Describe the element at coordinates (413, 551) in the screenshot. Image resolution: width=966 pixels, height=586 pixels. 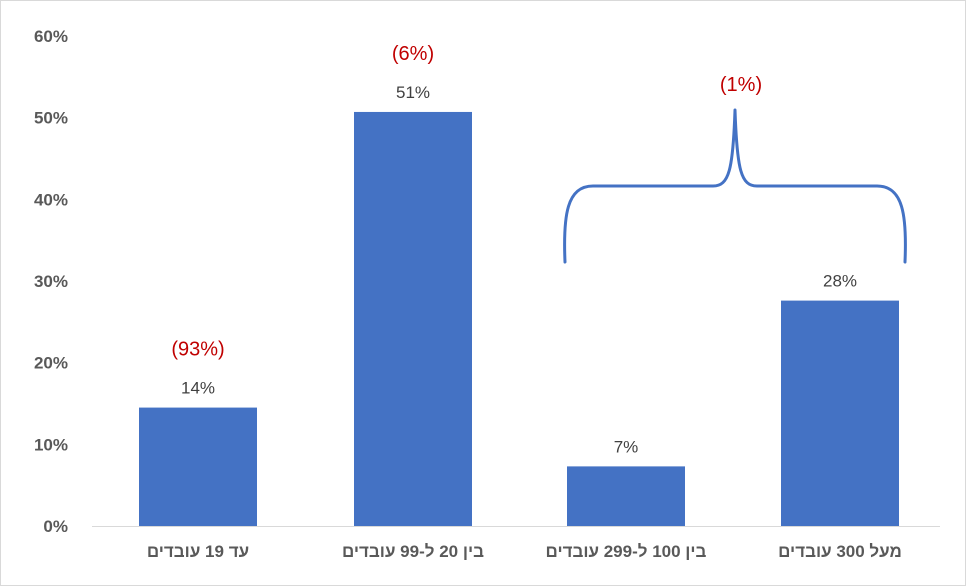
I see `category-label: בין 20 ל-99 עובדים` at that location.